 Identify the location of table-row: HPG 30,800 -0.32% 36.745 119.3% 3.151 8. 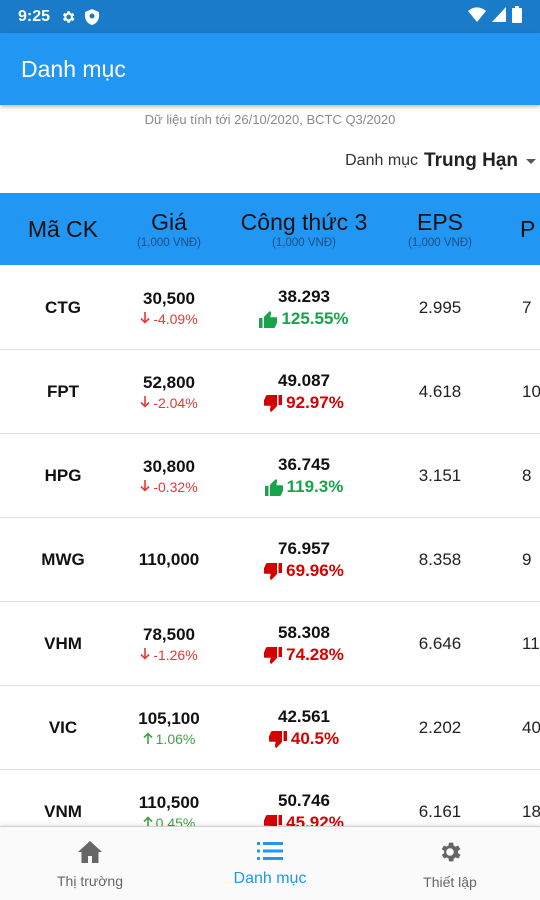
(270, 476).